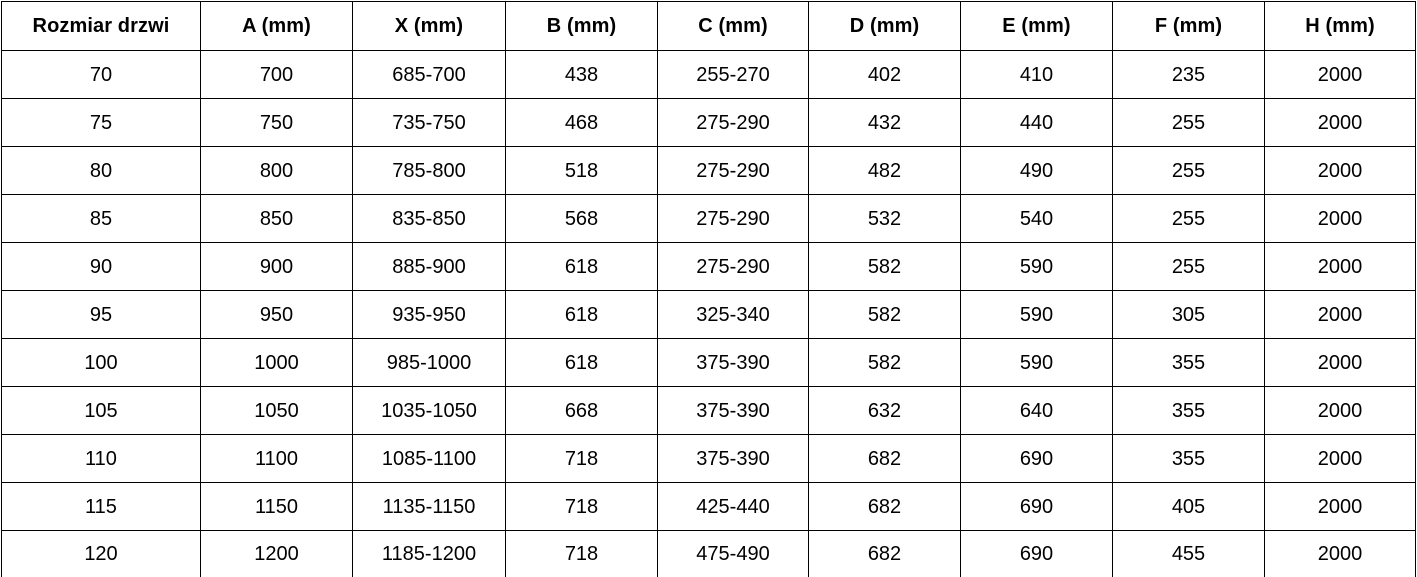 This screenshot has height=577, width=1417. Describe the element at coordinates (276, 74) in the screenshot. I see `cell-a: 700` at that location.